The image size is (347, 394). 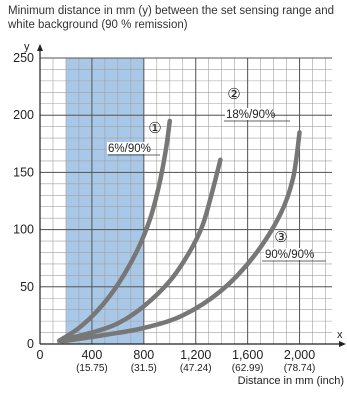 What do you see at coordinates (40, 47) in the screenshot?
I see `y-axis-arrow` at bounding box center [40, 47].